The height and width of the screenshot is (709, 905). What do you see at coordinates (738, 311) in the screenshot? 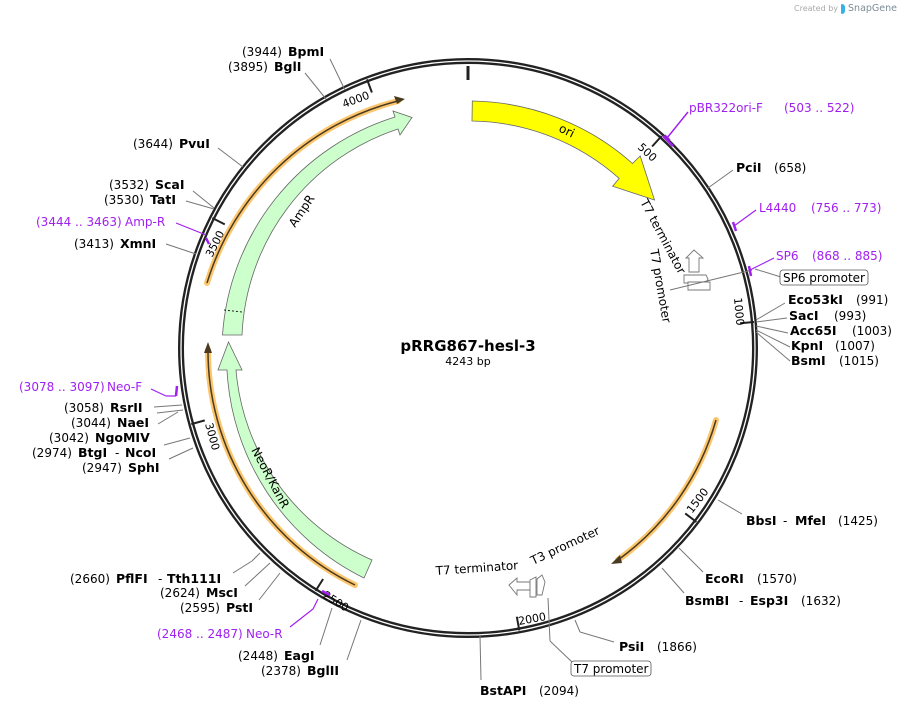
I see `tick-label-1000: 1000` at bounding box center [738, 311].